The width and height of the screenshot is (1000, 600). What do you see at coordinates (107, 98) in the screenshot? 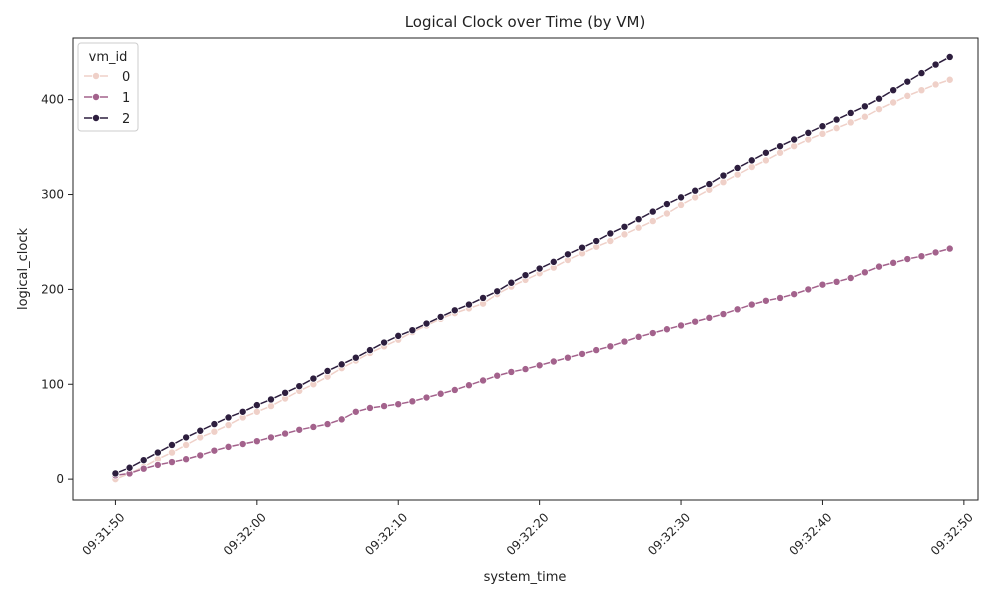
I see `legend-entries: 0 1 2` at bounding box center [107, 98].